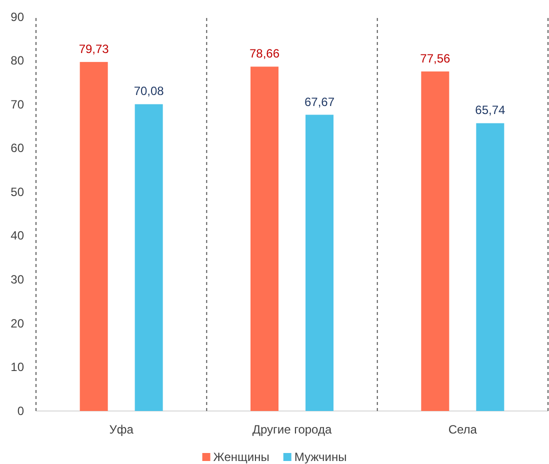  I want to click on legend-label: Мужчины, so click(320, 457).